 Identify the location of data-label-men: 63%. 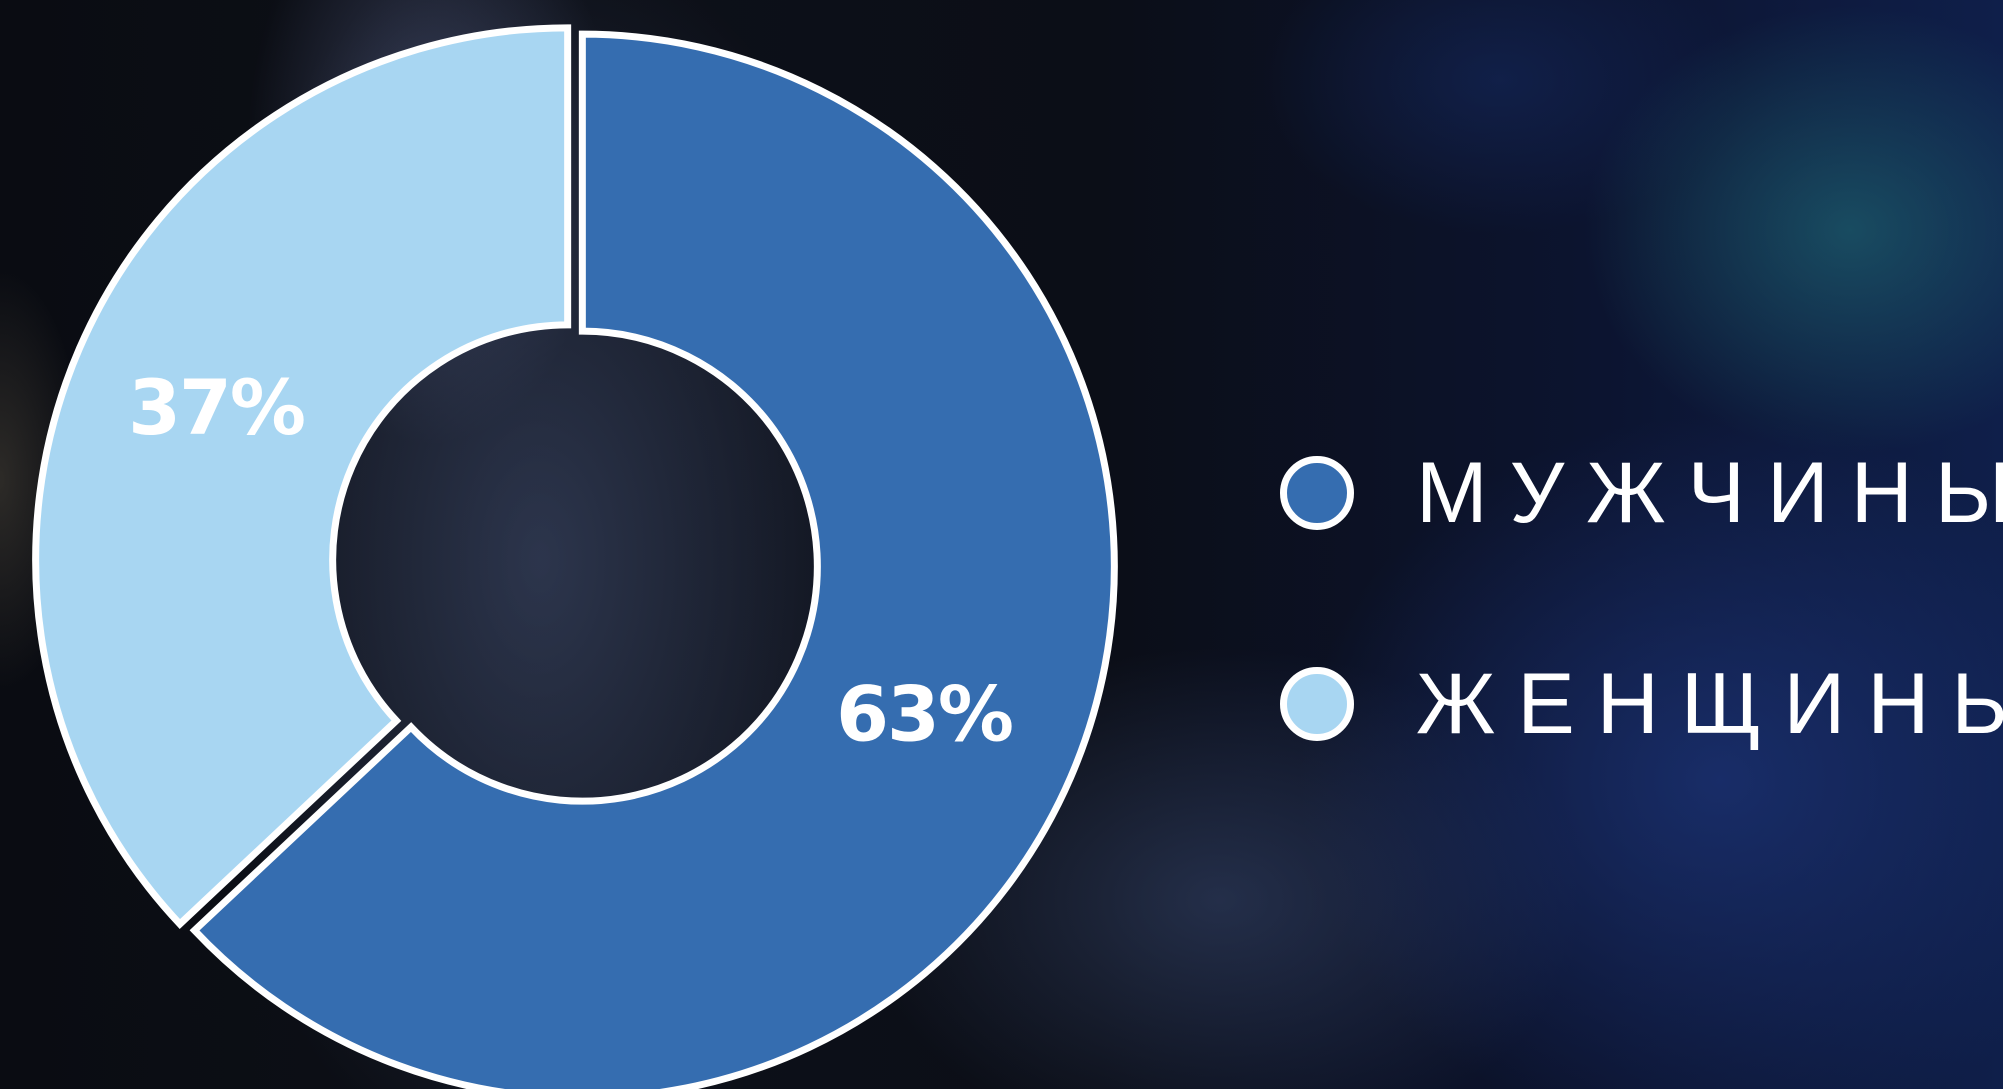
(924, 714).